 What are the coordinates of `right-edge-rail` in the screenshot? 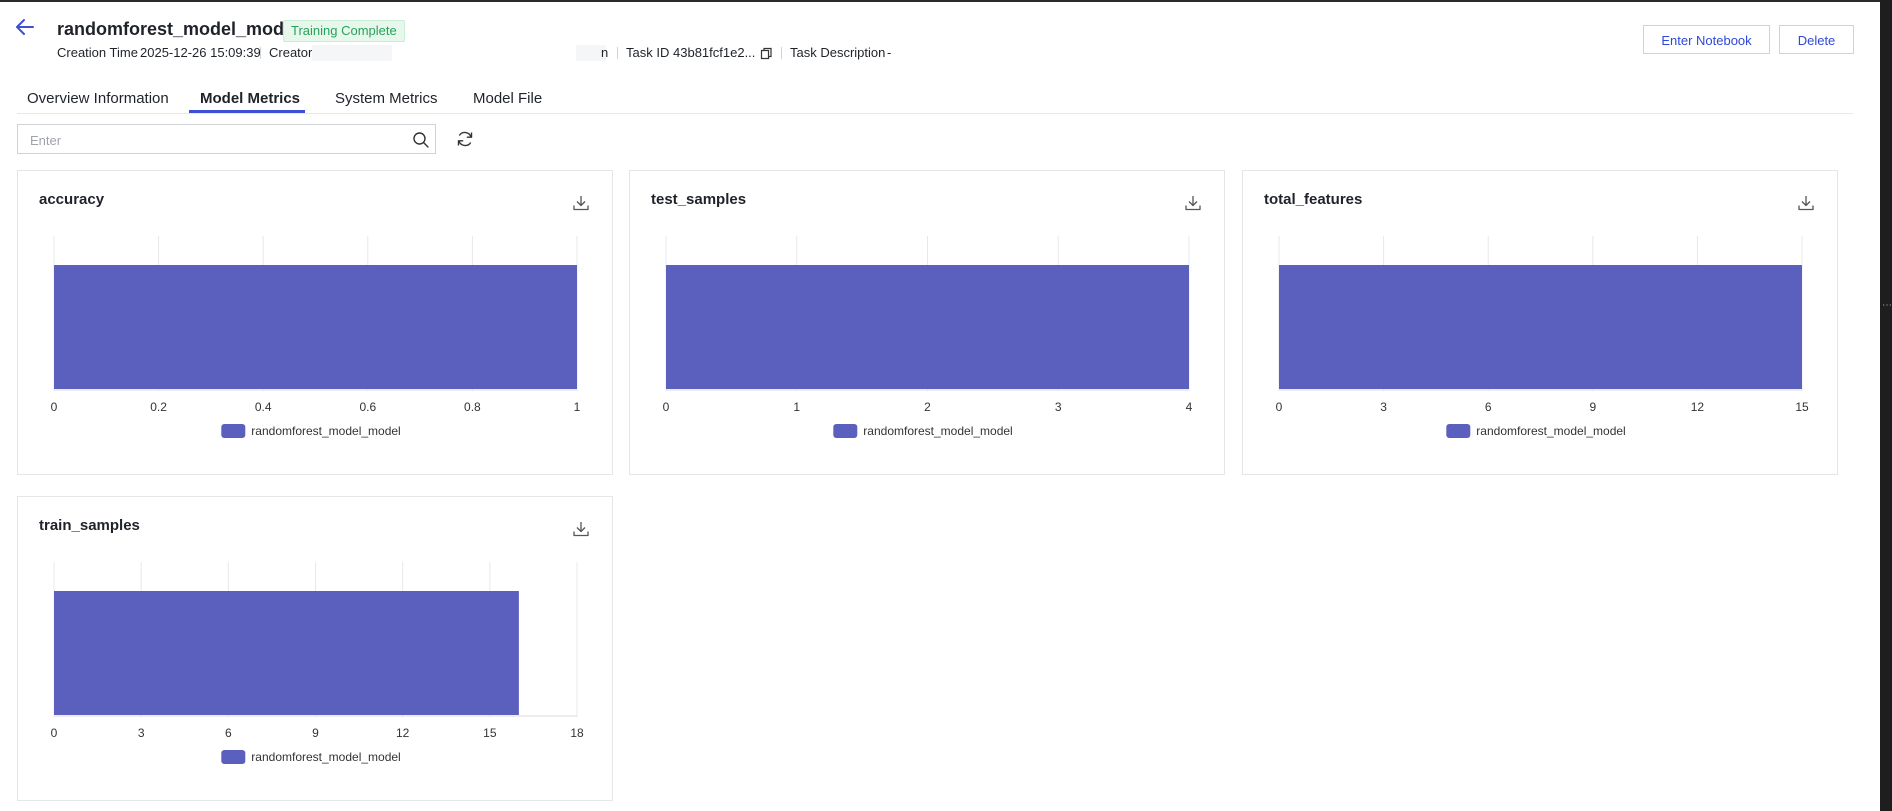 It's located at (1886, 405).